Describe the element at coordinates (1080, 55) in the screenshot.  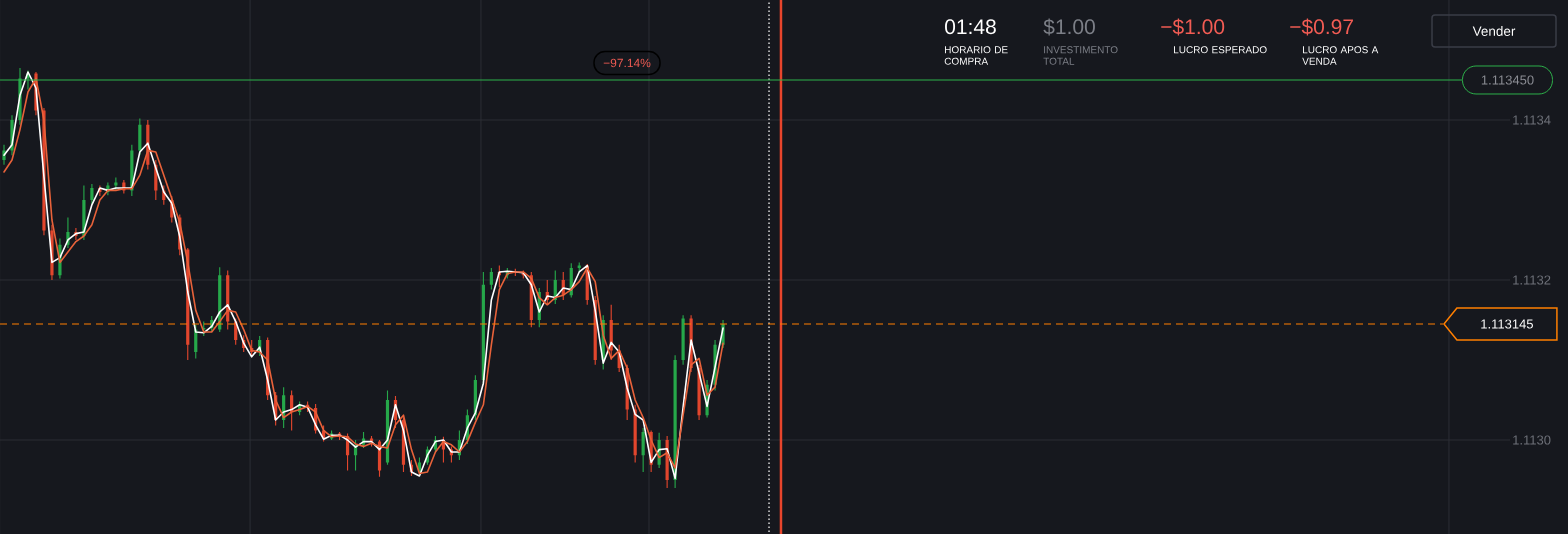
I see `annotation: INVESTIMENTO TOTAL` at that location.